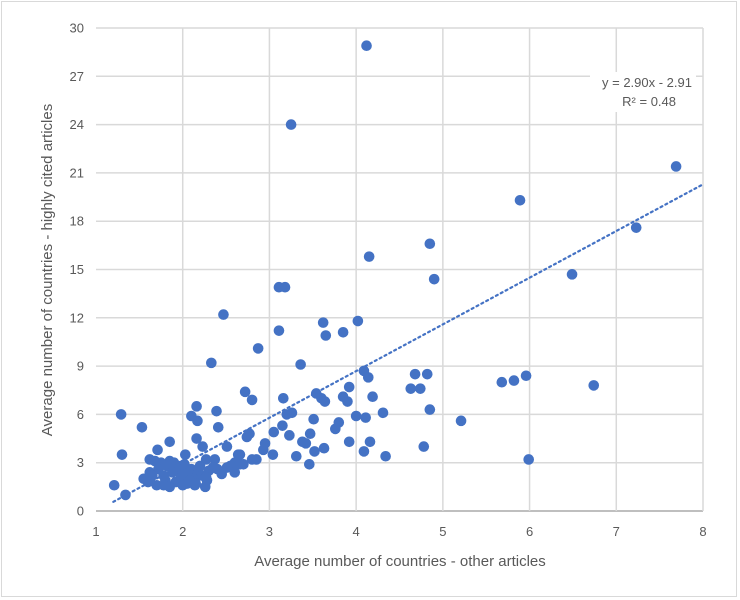 The height and width of the screenshot is (600, 740). I want to click on y-tick-label: 3, so click(80, 462).